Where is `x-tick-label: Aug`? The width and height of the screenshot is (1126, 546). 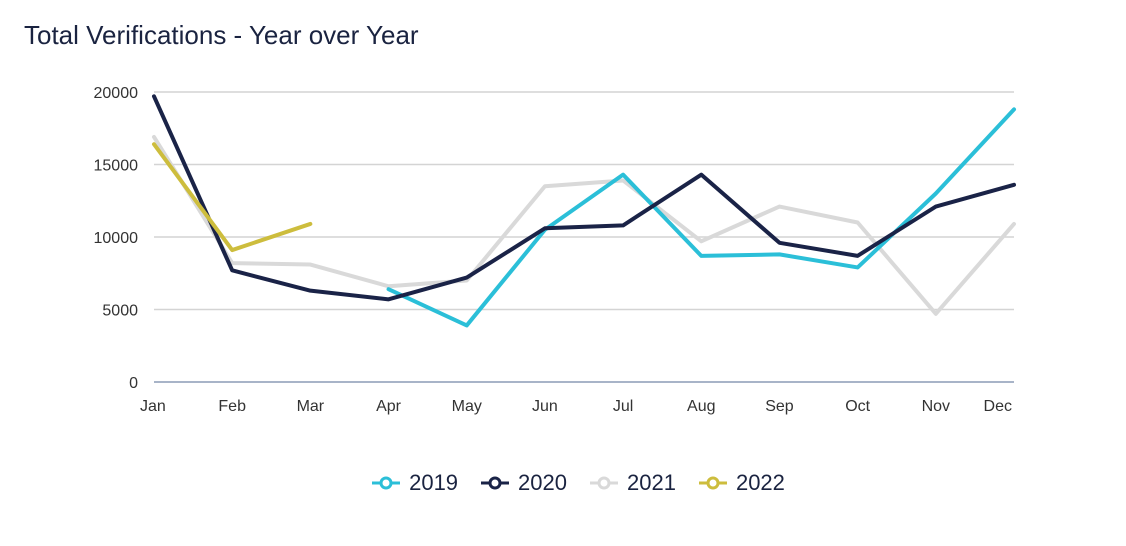
x-tick-label: Aug is located at coordinates (701, 406).